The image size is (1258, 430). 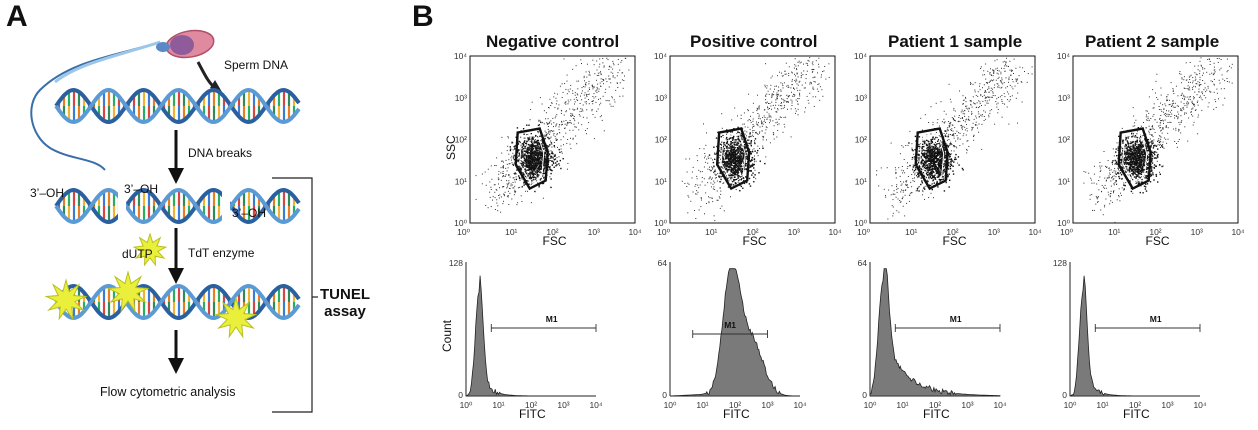 I want to click on y-tick-label: 10³, so click(x=861, y=98).